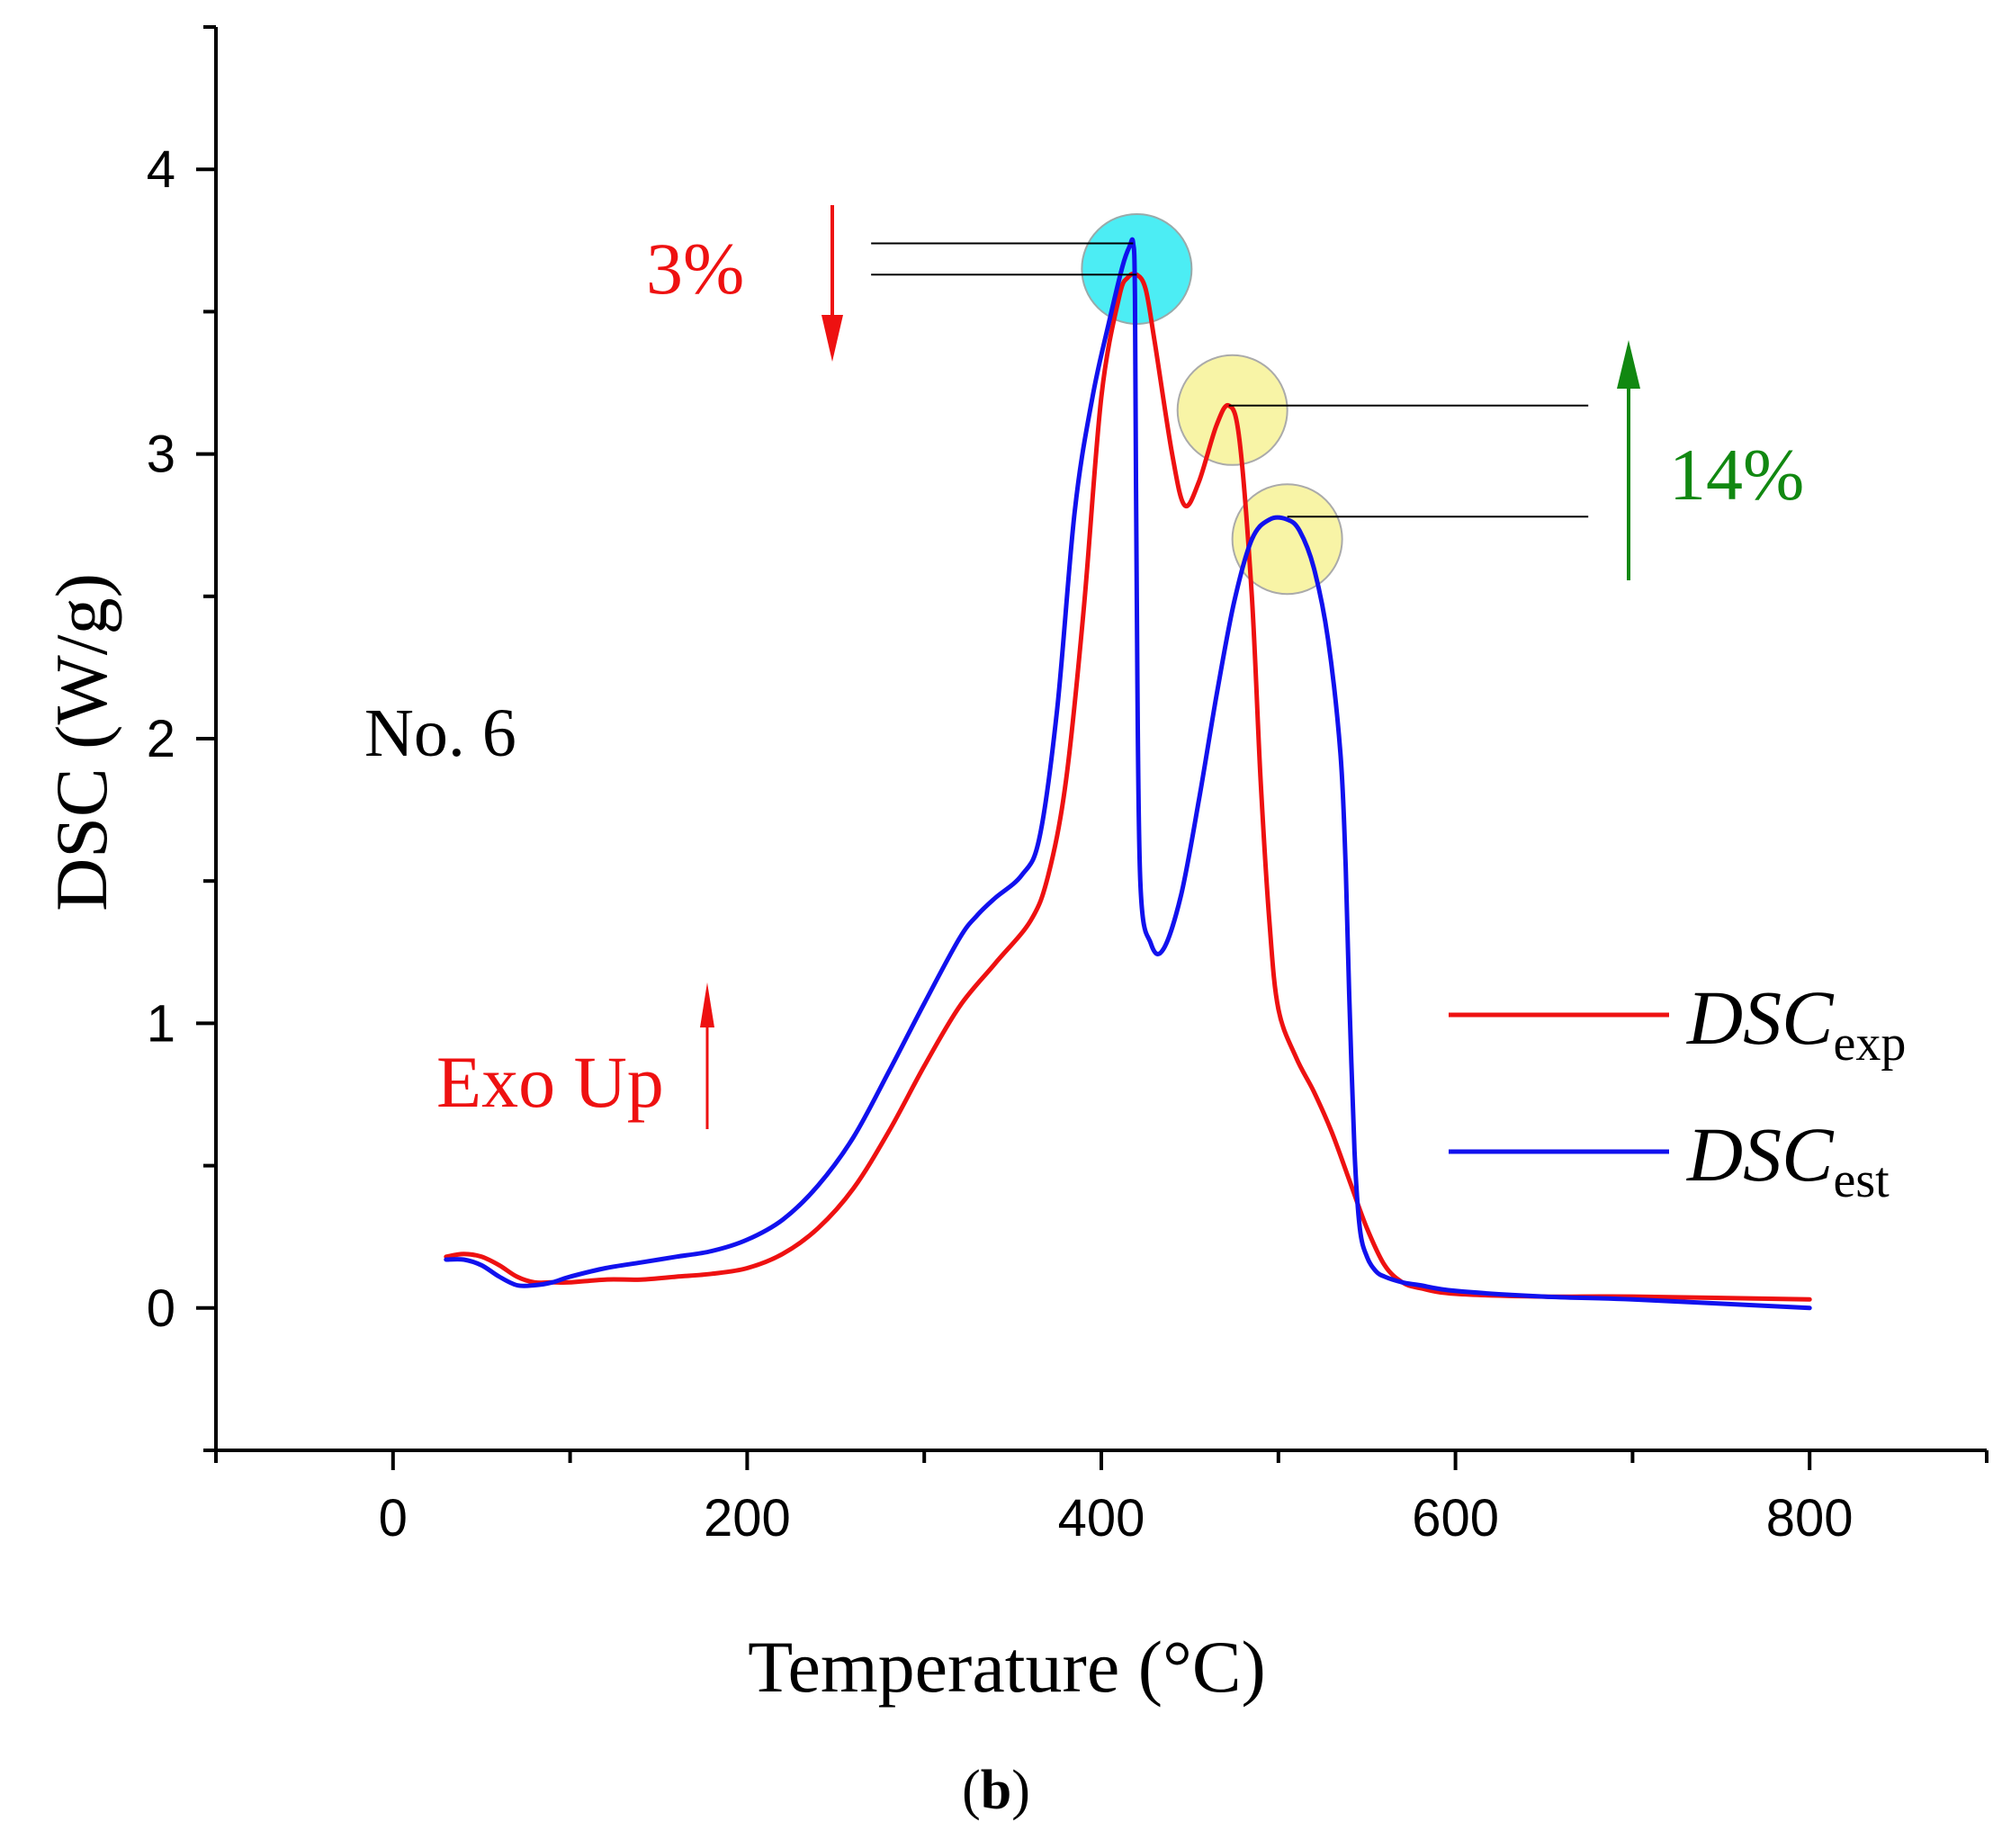 Image resolution: width=2002 pixels, height=1848 pixels. What do you see at coordinates (181, 738) in the screenshot?
I see `y-ticks: 0 1 2 3 4` at bounding box center [181, 738].